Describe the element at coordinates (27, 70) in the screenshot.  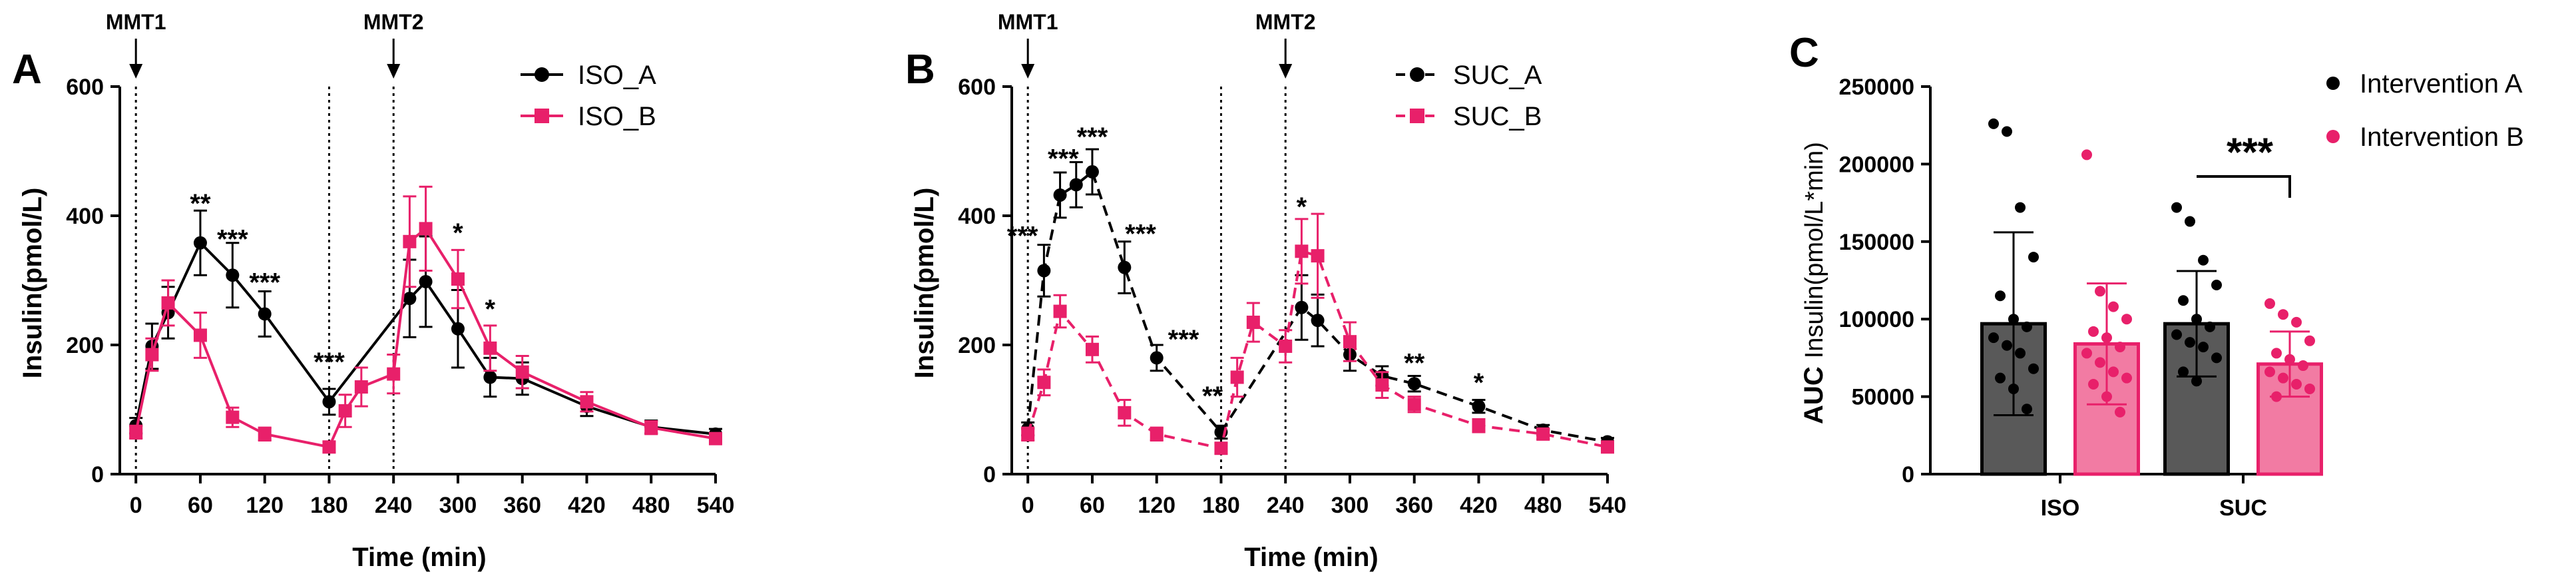
I see `panel-label-a: A` at that location.